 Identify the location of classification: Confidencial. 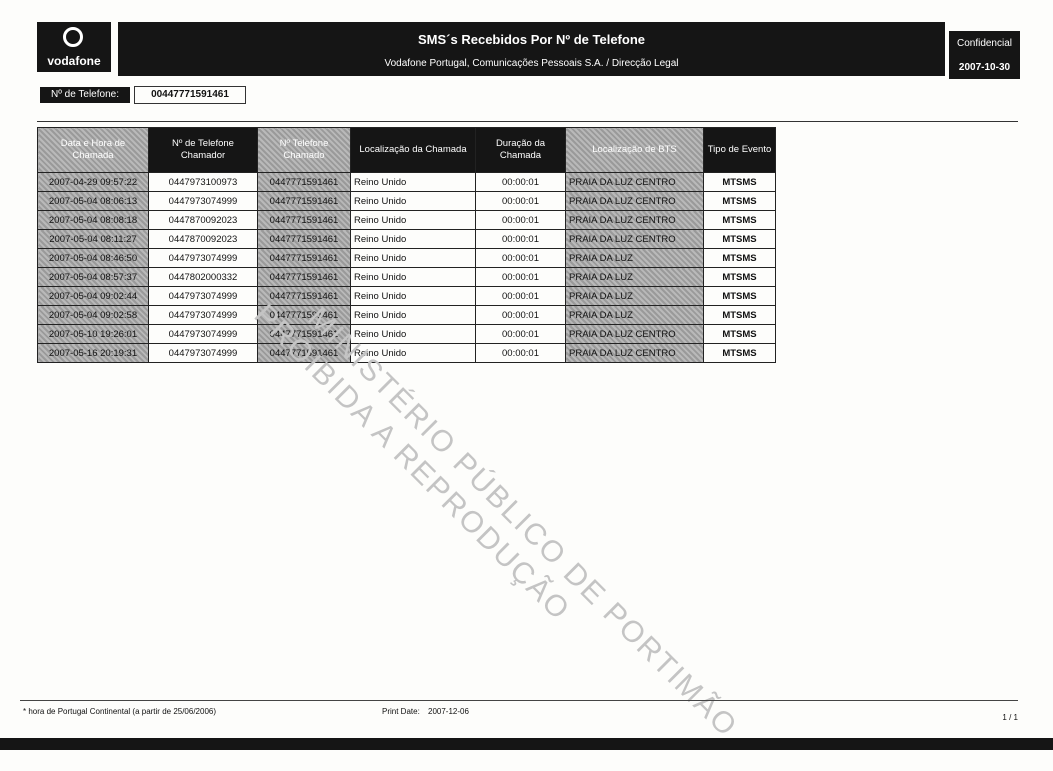
(984, 43).